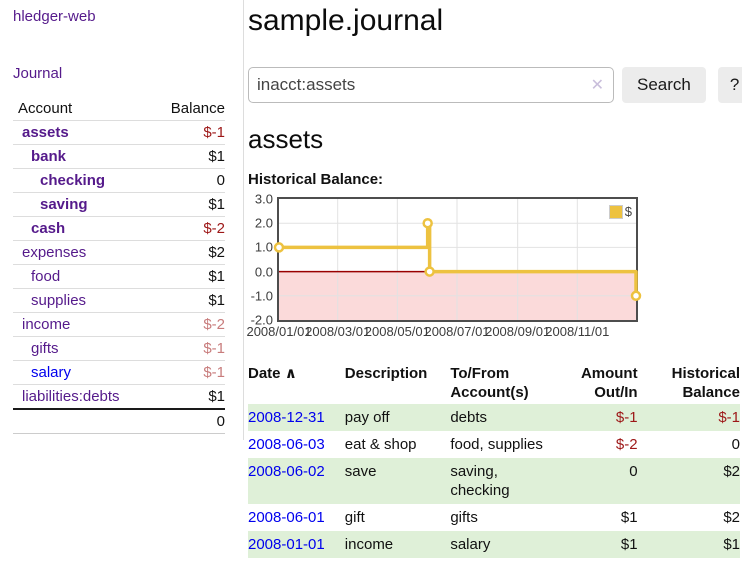 The width and height of the screenshot is (742, 582). What do you see at coordinates (729, 85) in the screenshot?
I see `help-button: ?` at bounding box center [729, 85].